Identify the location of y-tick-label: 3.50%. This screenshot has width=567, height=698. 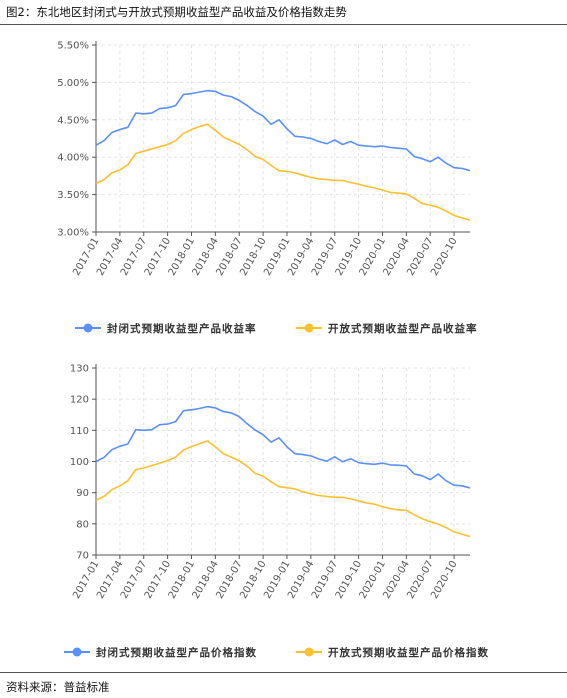
(73, 195).